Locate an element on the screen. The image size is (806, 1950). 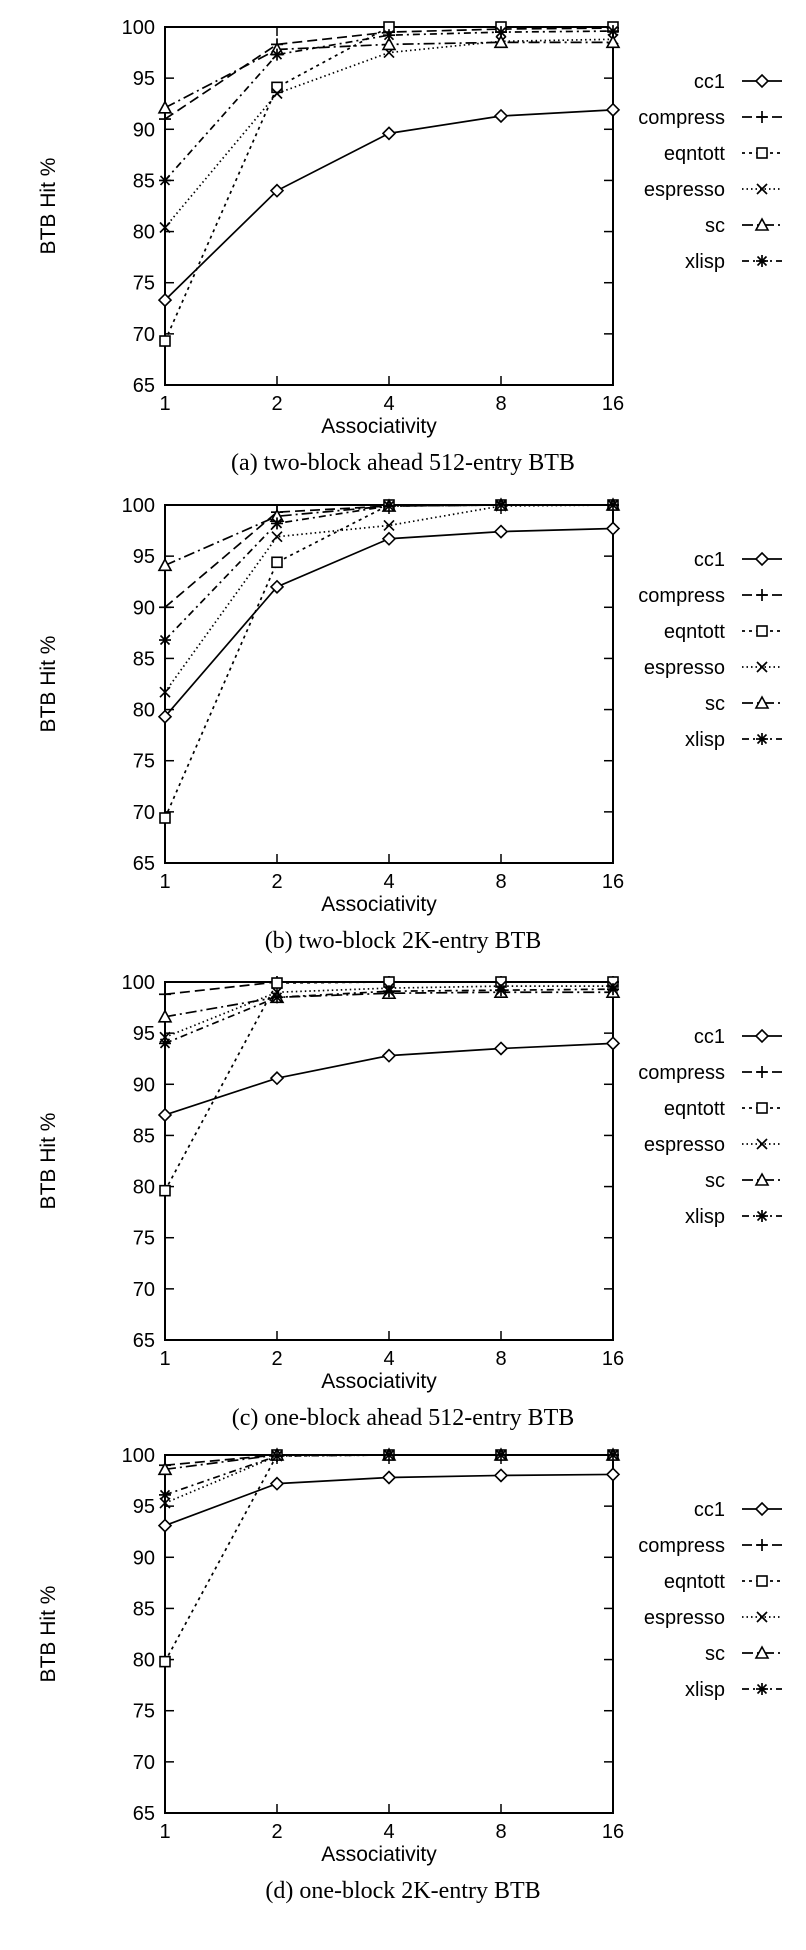
series-line-eqntott is located at coordinates (388, 1558).